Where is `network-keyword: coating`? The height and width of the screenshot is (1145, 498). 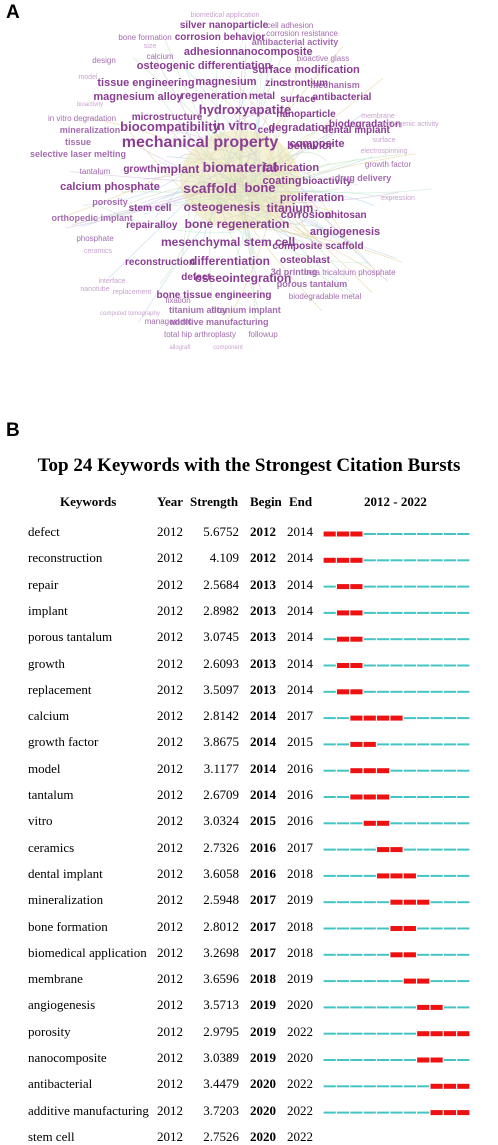 network-keyword: coating is located at coordinates (281, 181).